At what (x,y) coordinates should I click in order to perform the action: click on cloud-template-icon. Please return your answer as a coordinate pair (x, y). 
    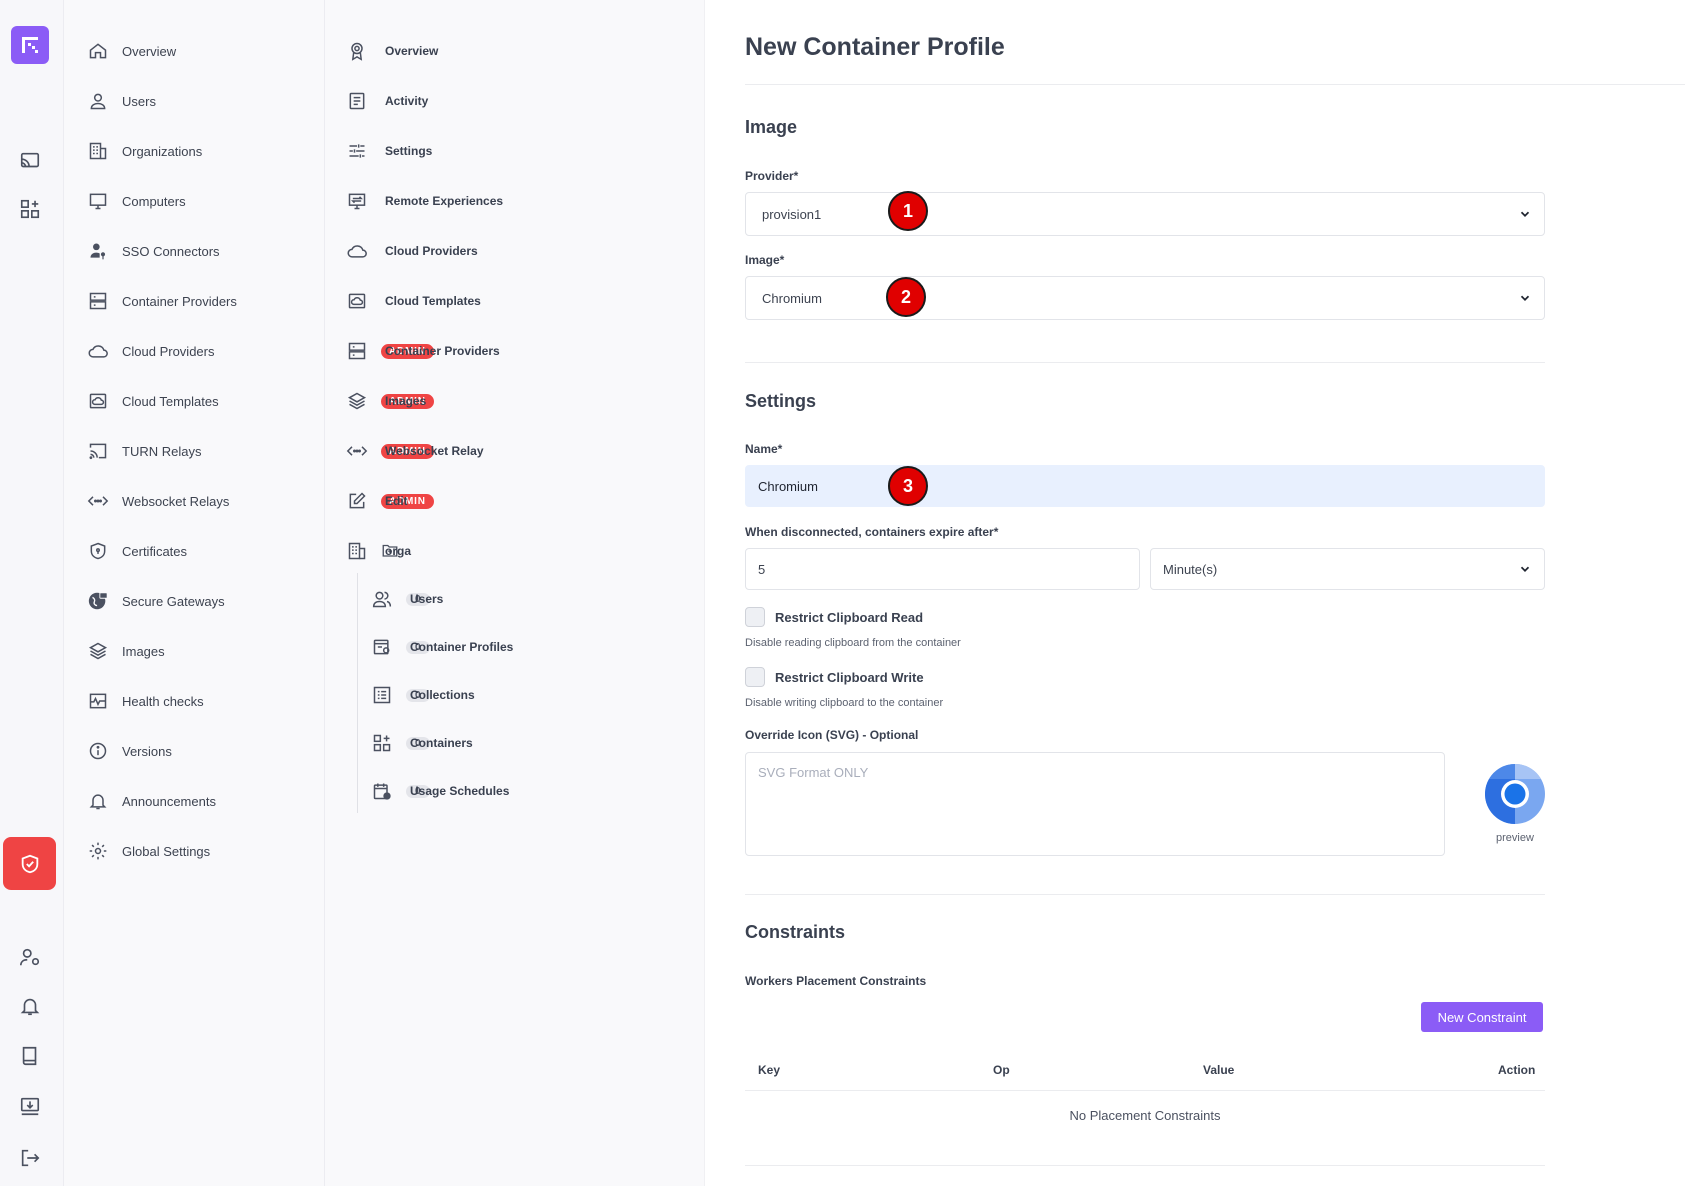
    Looking at the image, I should click on (357, 301).